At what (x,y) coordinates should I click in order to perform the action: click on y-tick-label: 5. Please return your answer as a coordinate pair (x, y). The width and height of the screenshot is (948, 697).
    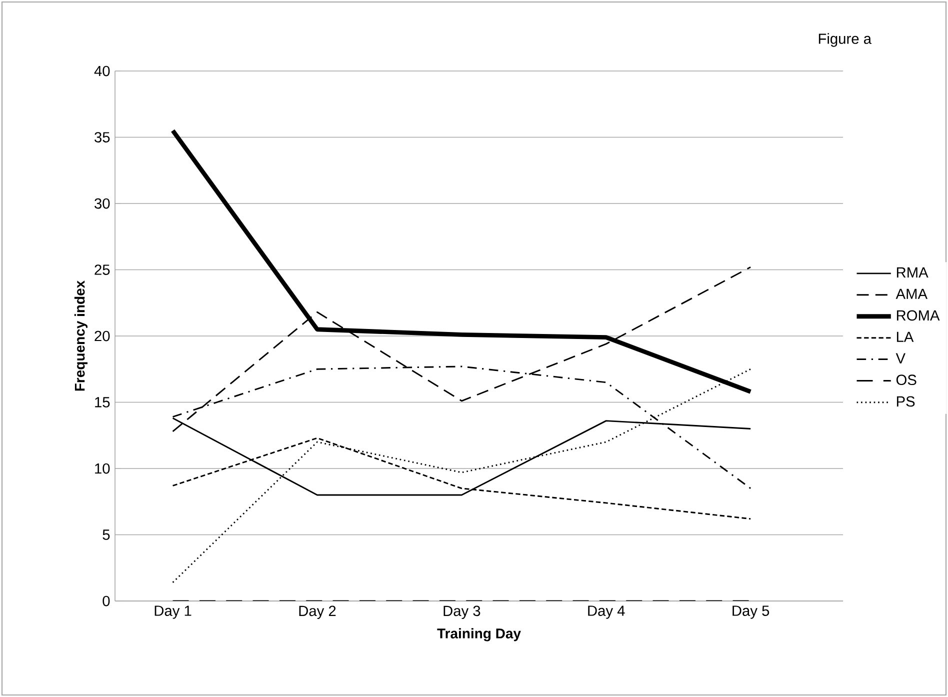
    Looking at the image, I should click on (106, 535).